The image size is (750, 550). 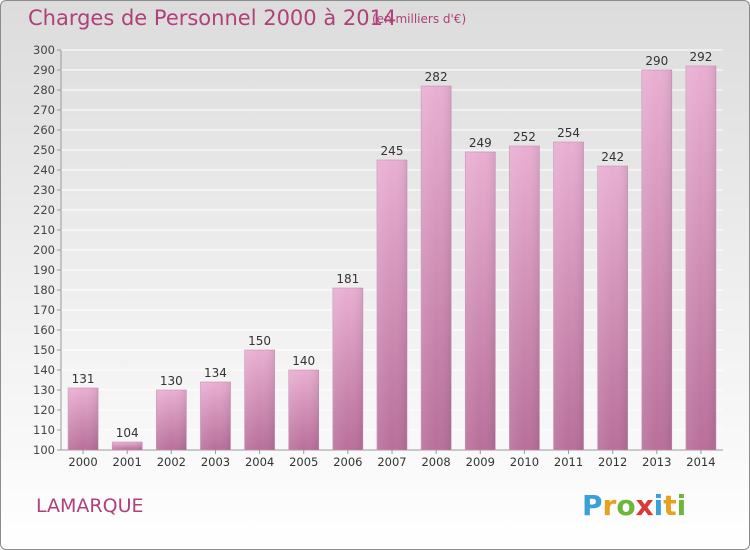 What do you see at coordinates (259, 462) in the screenshot?
I see `x-tick-label: 2004` at bounding box center [259, 462].